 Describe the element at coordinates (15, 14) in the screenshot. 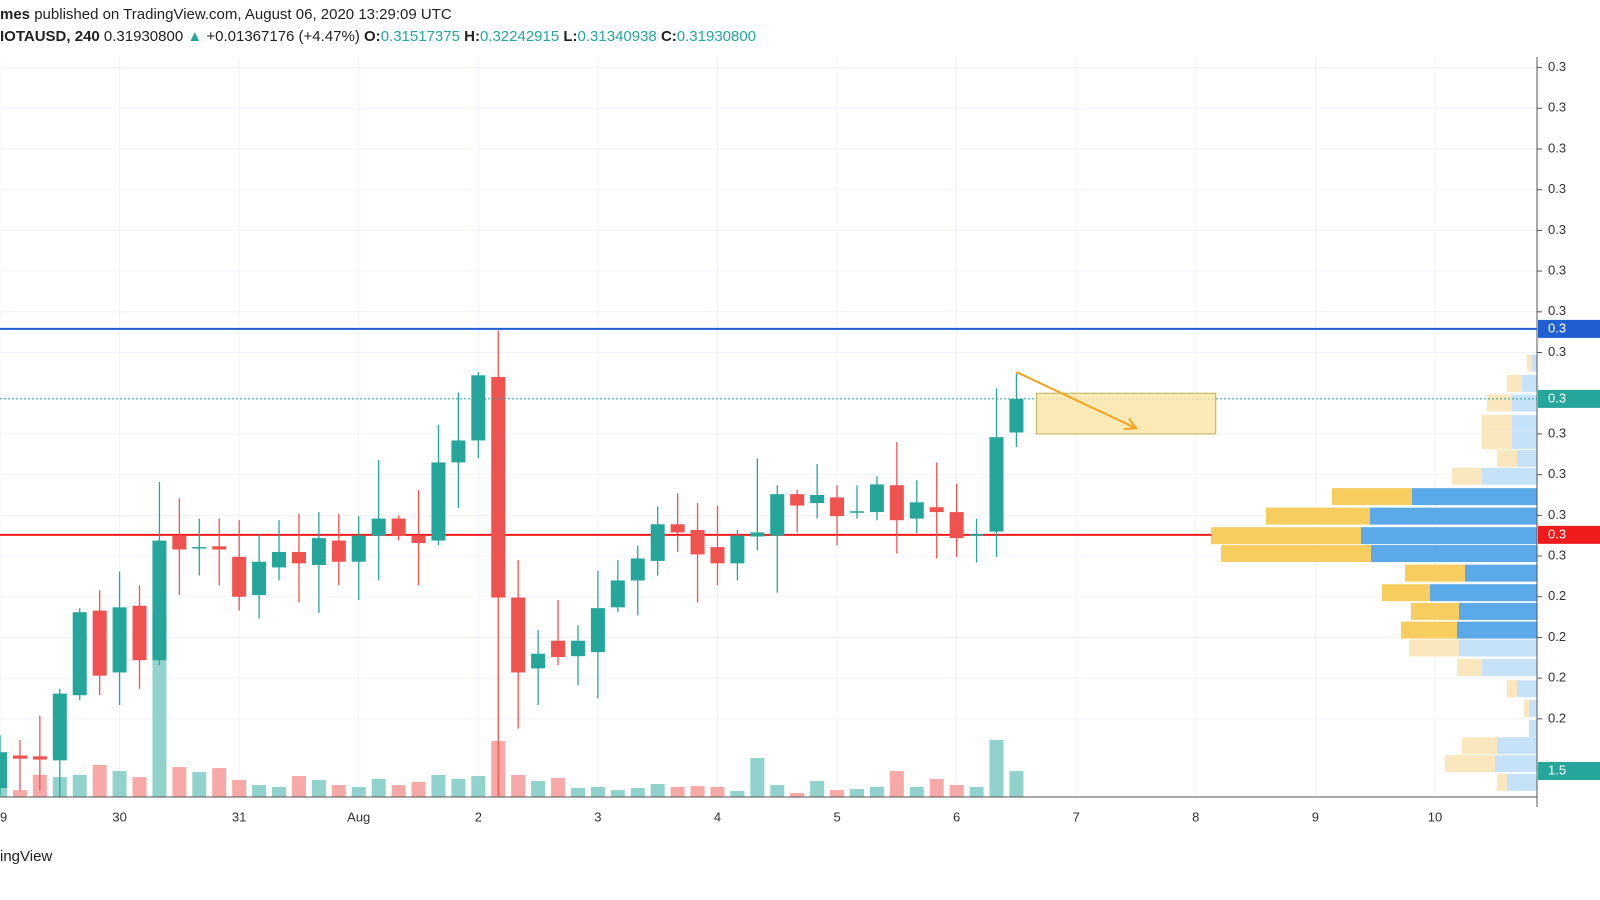

I see `author: mes` at that location.